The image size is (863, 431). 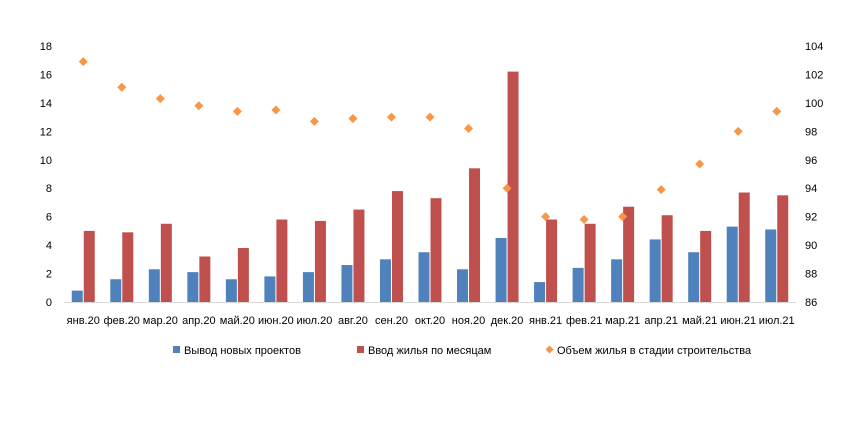 What do you see at coordinates (242, 351) in the screenshot?
I see `legend-label: Вывод новых проектов` at bounding box center [242, 351].